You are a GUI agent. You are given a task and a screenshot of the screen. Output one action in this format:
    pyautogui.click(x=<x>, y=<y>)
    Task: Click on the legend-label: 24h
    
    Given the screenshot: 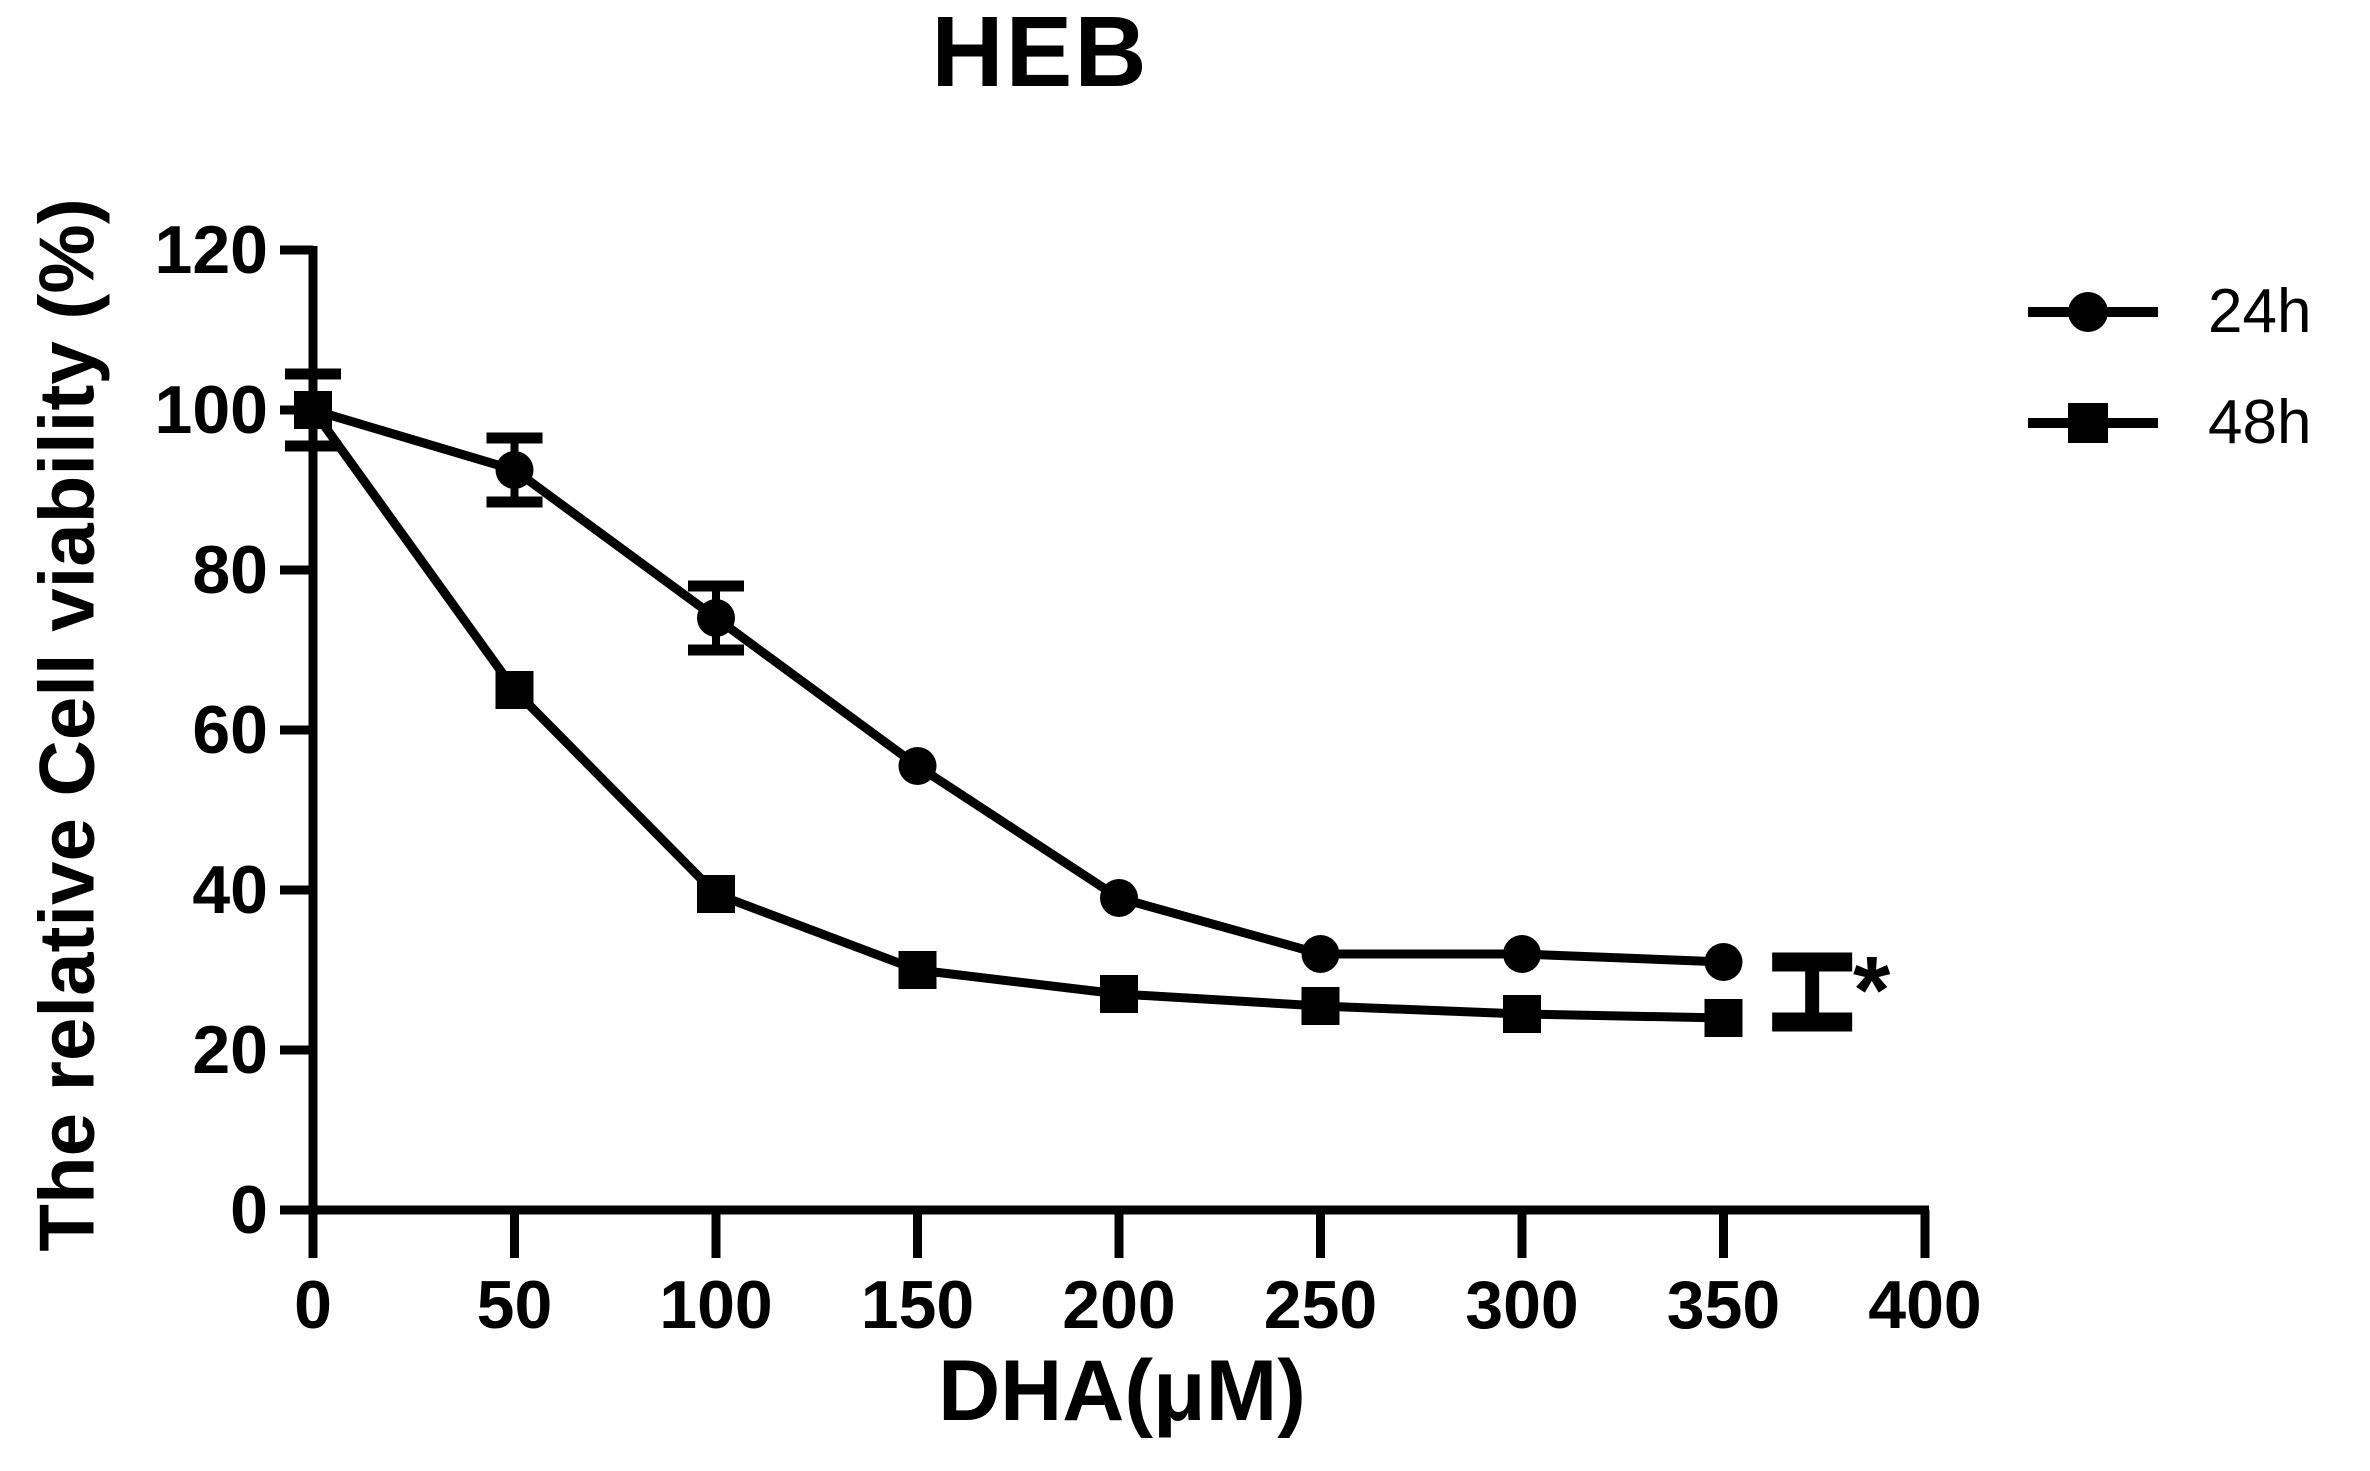 What is the action you would take?
    pyautogui.click(x=2260, y=311)
    